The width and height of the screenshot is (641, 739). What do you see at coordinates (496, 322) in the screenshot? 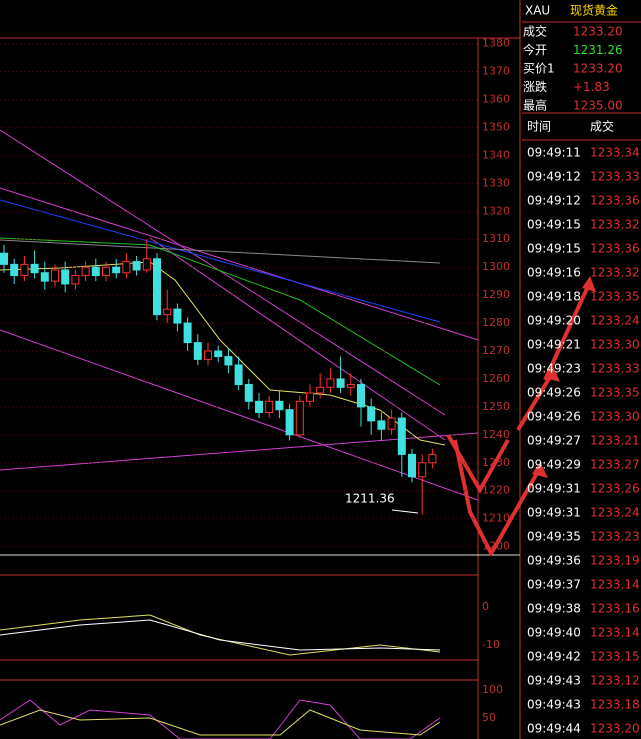
I see `y-tick-label: 1280` at bounding box center [496, 322].